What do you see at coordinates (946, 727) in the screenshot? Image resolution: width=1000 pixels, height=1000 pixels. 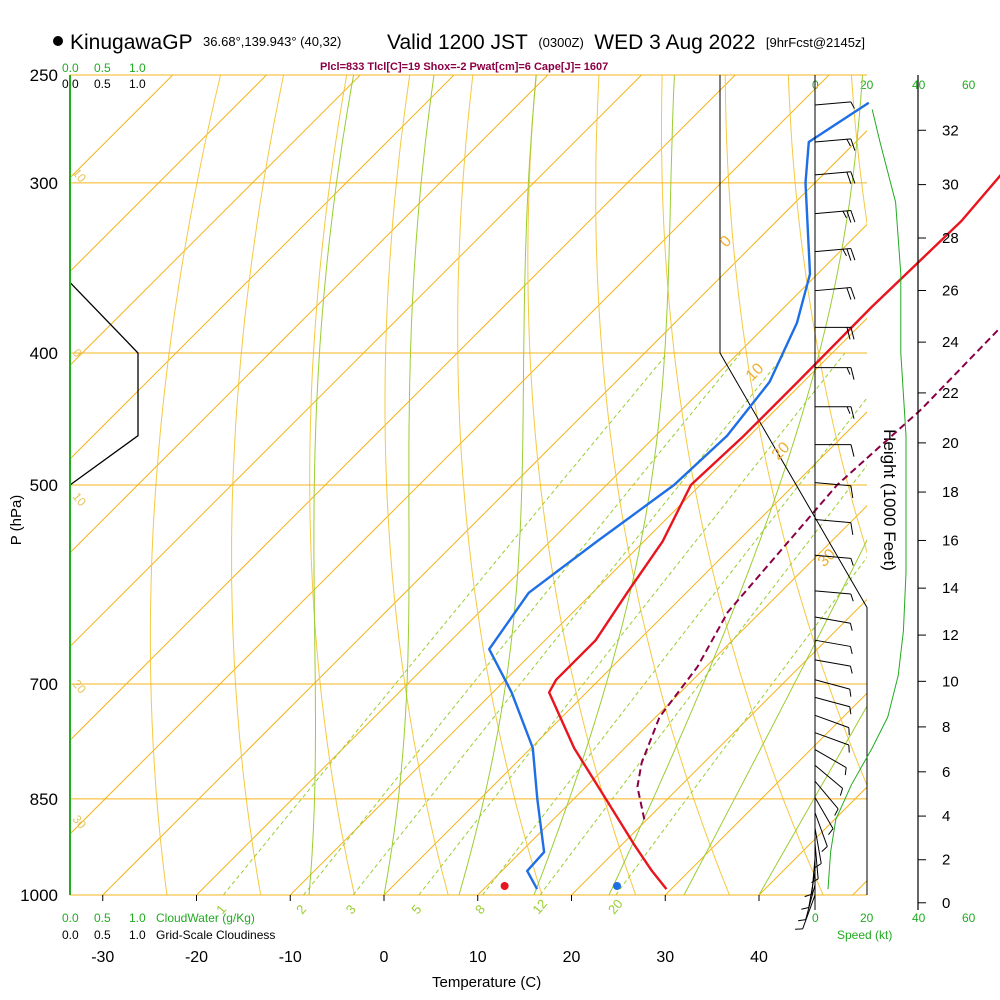 I see `height-tick-label: 8` at bounding box center [946, 727].